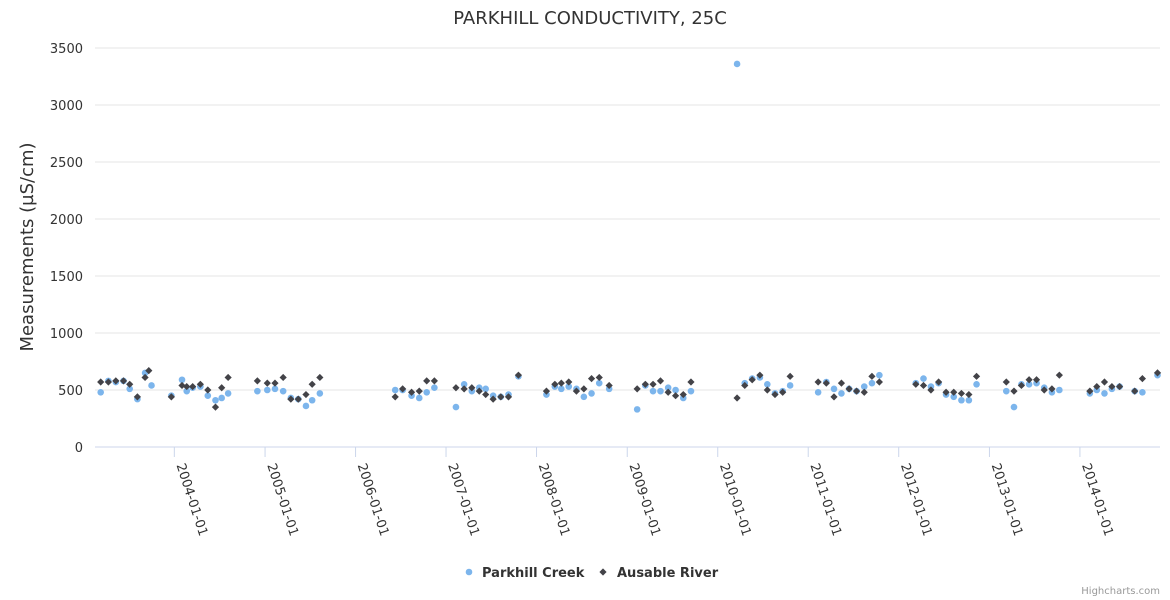 Image resolution: width=1170 pixels, height=600 pixels. Describe the element at coordinates (525, 573) in the screenshot. I see `legend-item-parkhill-creek: Parkhill Creek` at that location.